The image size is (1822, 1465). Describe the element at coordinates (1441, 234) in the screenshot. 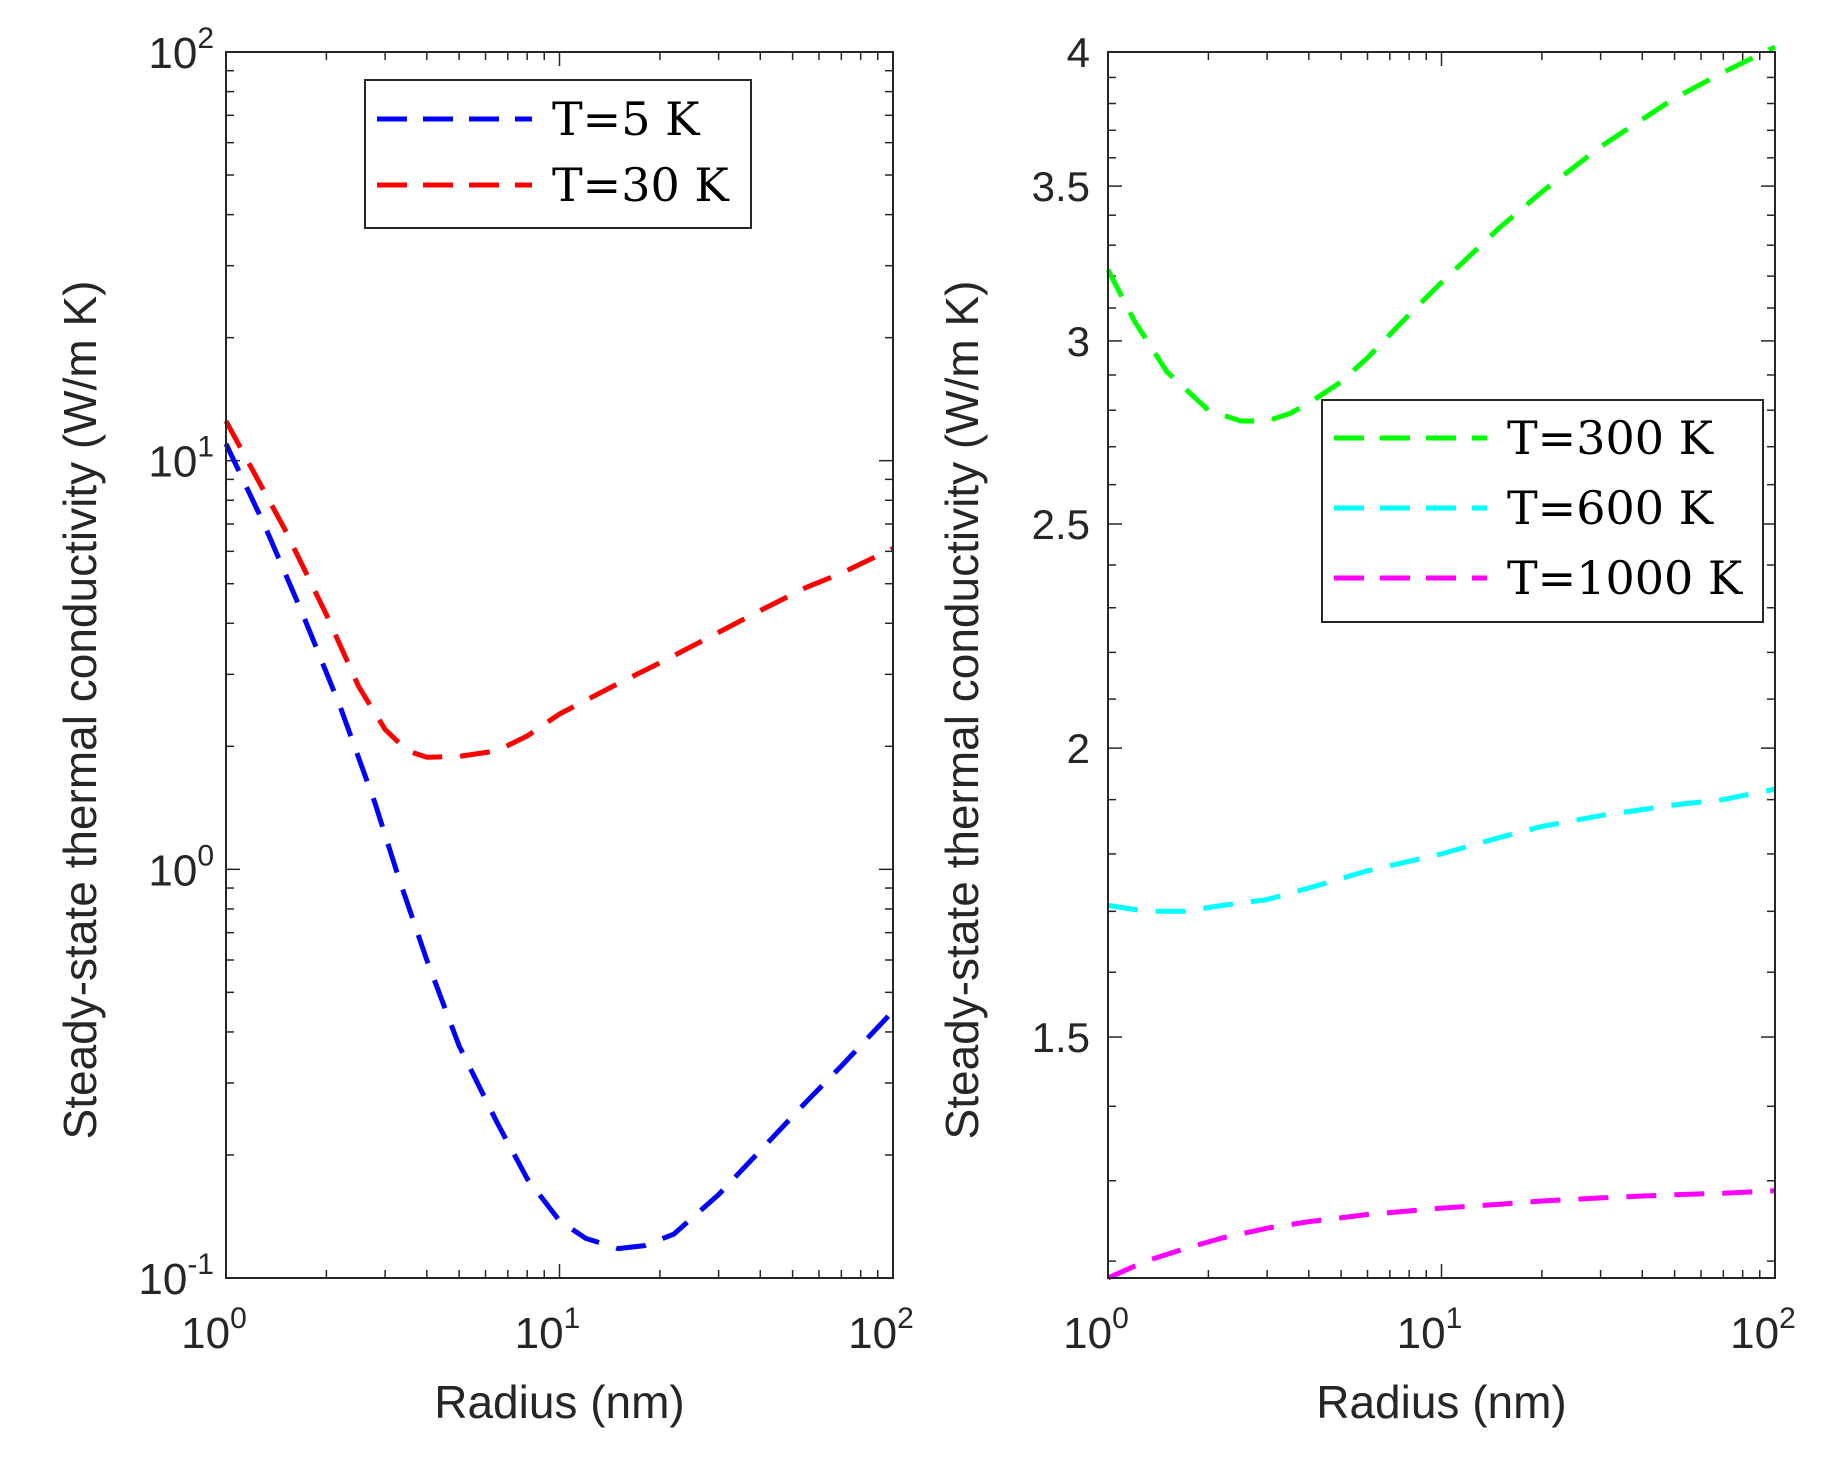

I see `series-line-t-300-k` at that location.